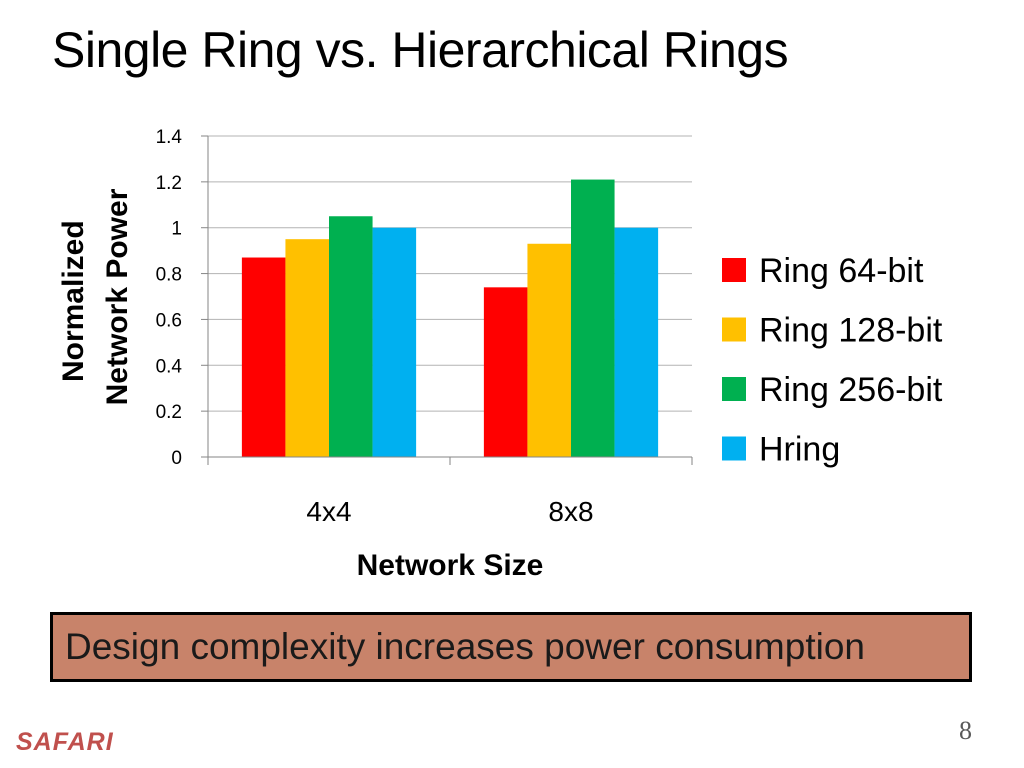 The width and height of the screenshot is (1024, 768). What do you see at coordinates (73, 301) in the screenshot?
I see `y-axis-title-line-1: Normalized` at bounding box center [73, 301].